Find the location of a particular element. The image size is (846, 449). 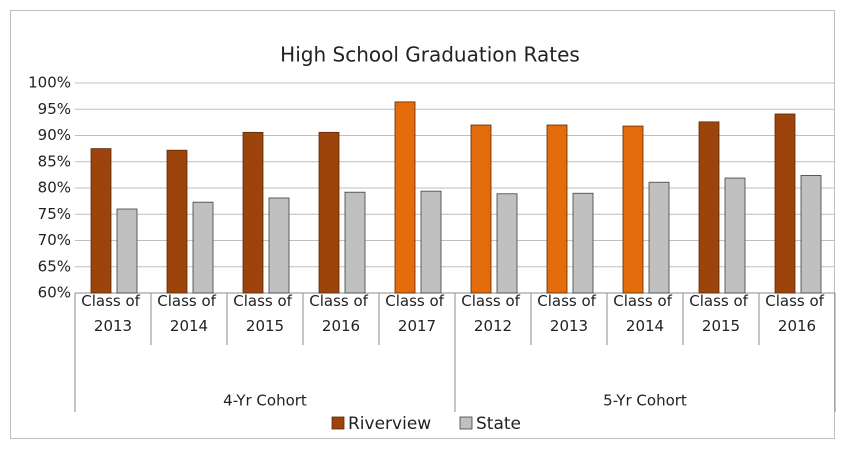

legend-label: Riverview is located at coordinates (389, 424).